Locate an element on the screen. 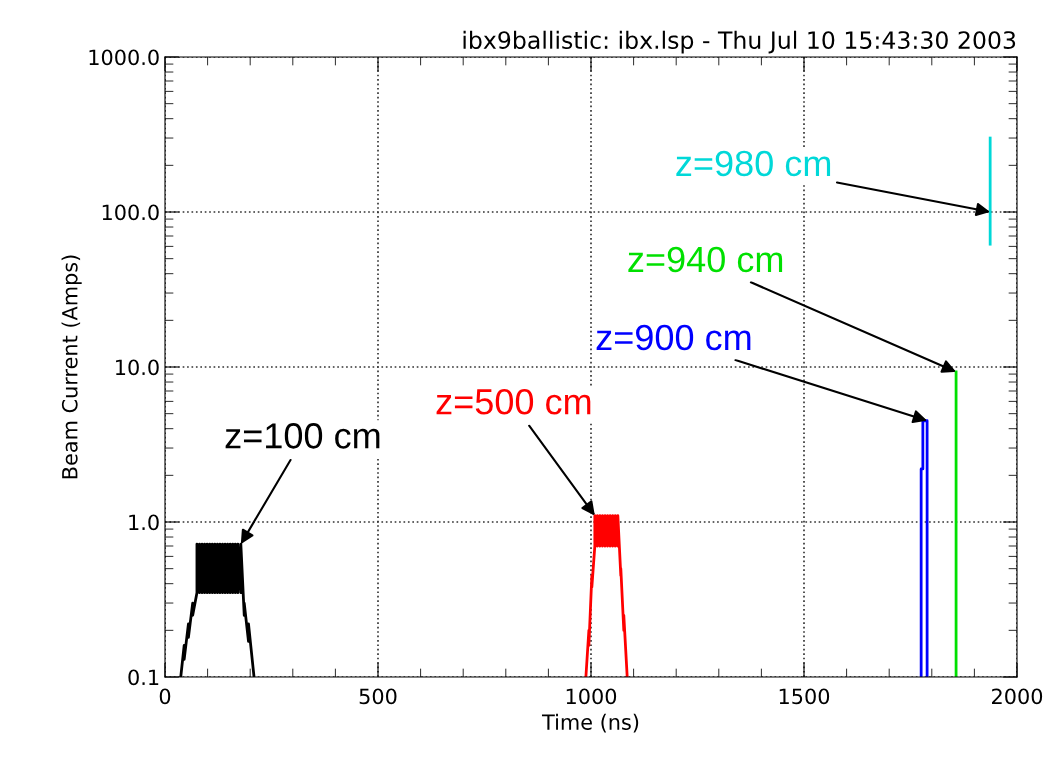 The image size is (1057, 758). x-tick-label: 500 is located at coordinates (378, 696).